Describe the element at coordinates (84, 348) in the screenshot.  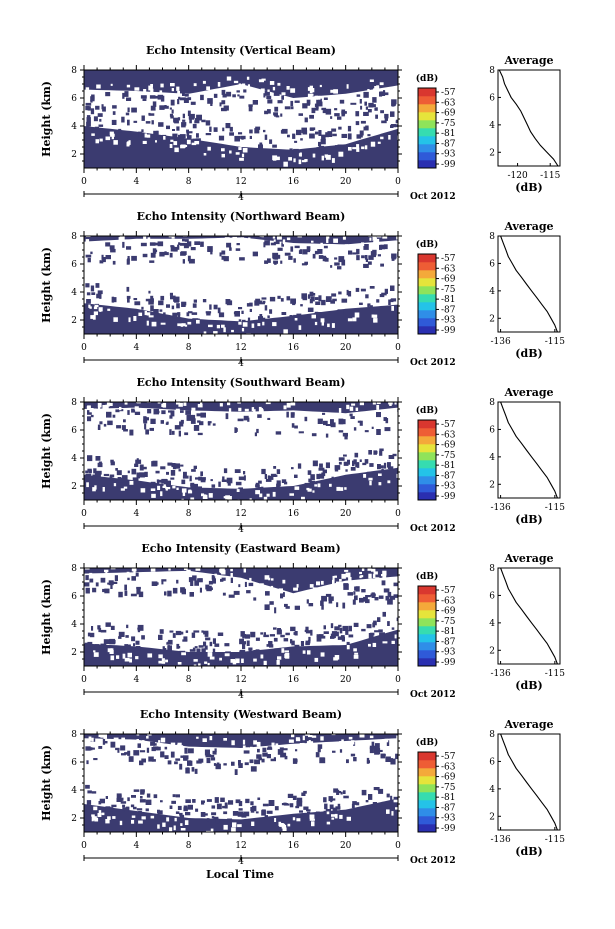
I see `x-tick-label: 0` at that location.